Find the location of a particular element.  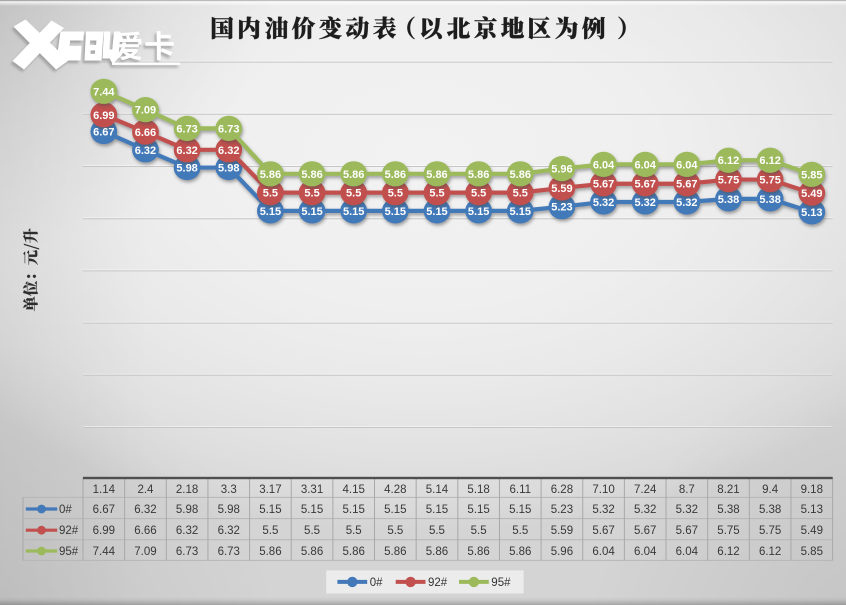

svg-text: 3.31 is located at coordinates (312, 490).